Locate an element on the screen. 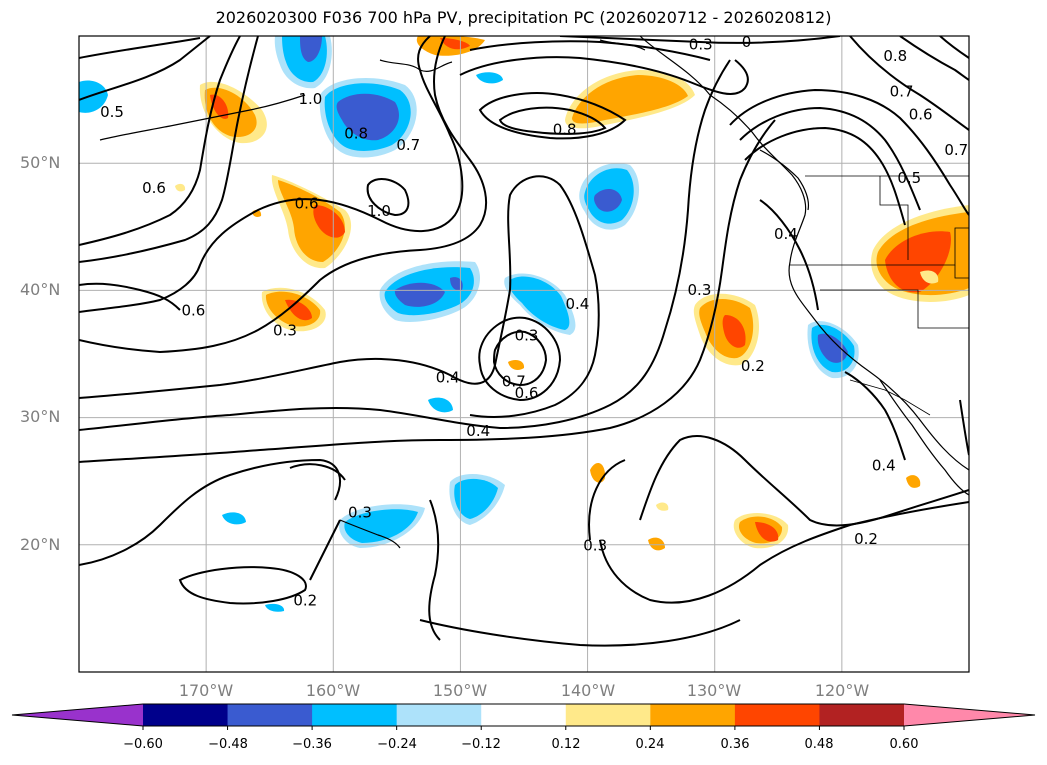  colorbar is located at coordinates (523, 716).